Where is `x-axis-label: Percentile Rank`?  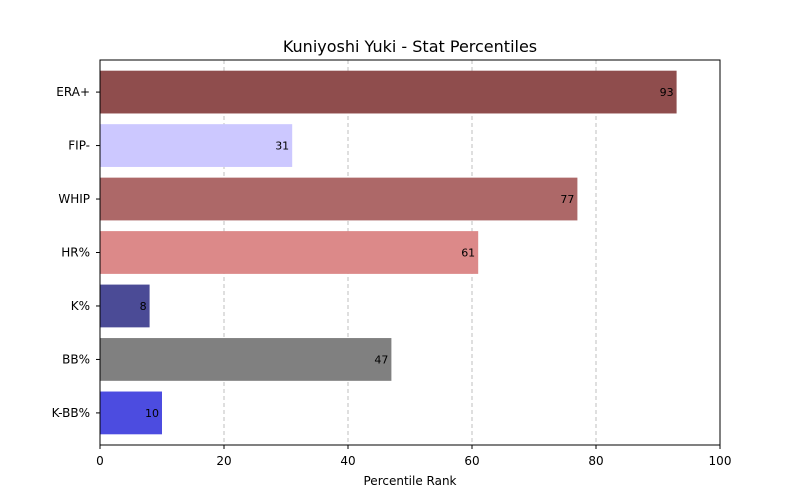
x-axis-label: Percentile Rank is located at coordinates (410, 481).